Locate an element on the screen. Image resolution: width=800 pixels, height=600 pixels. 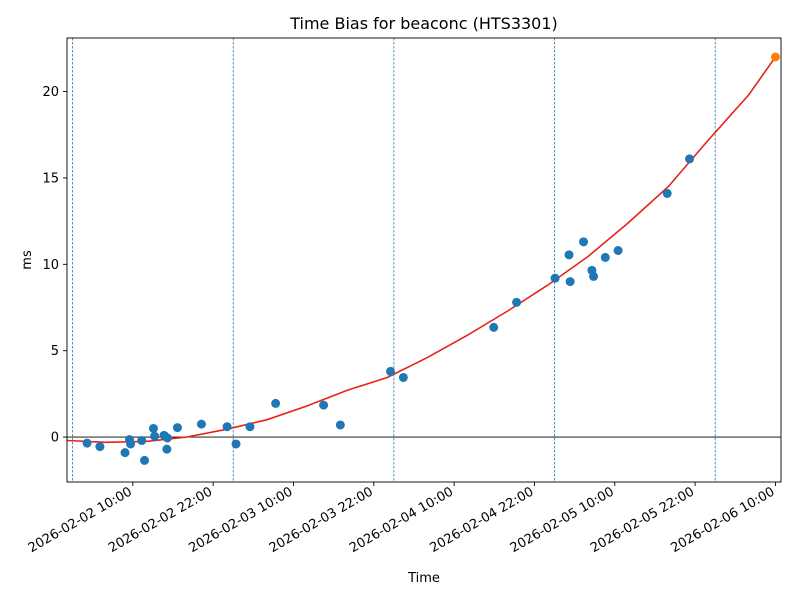
y-tick-label: 5 is located at coordinates (55, 351).